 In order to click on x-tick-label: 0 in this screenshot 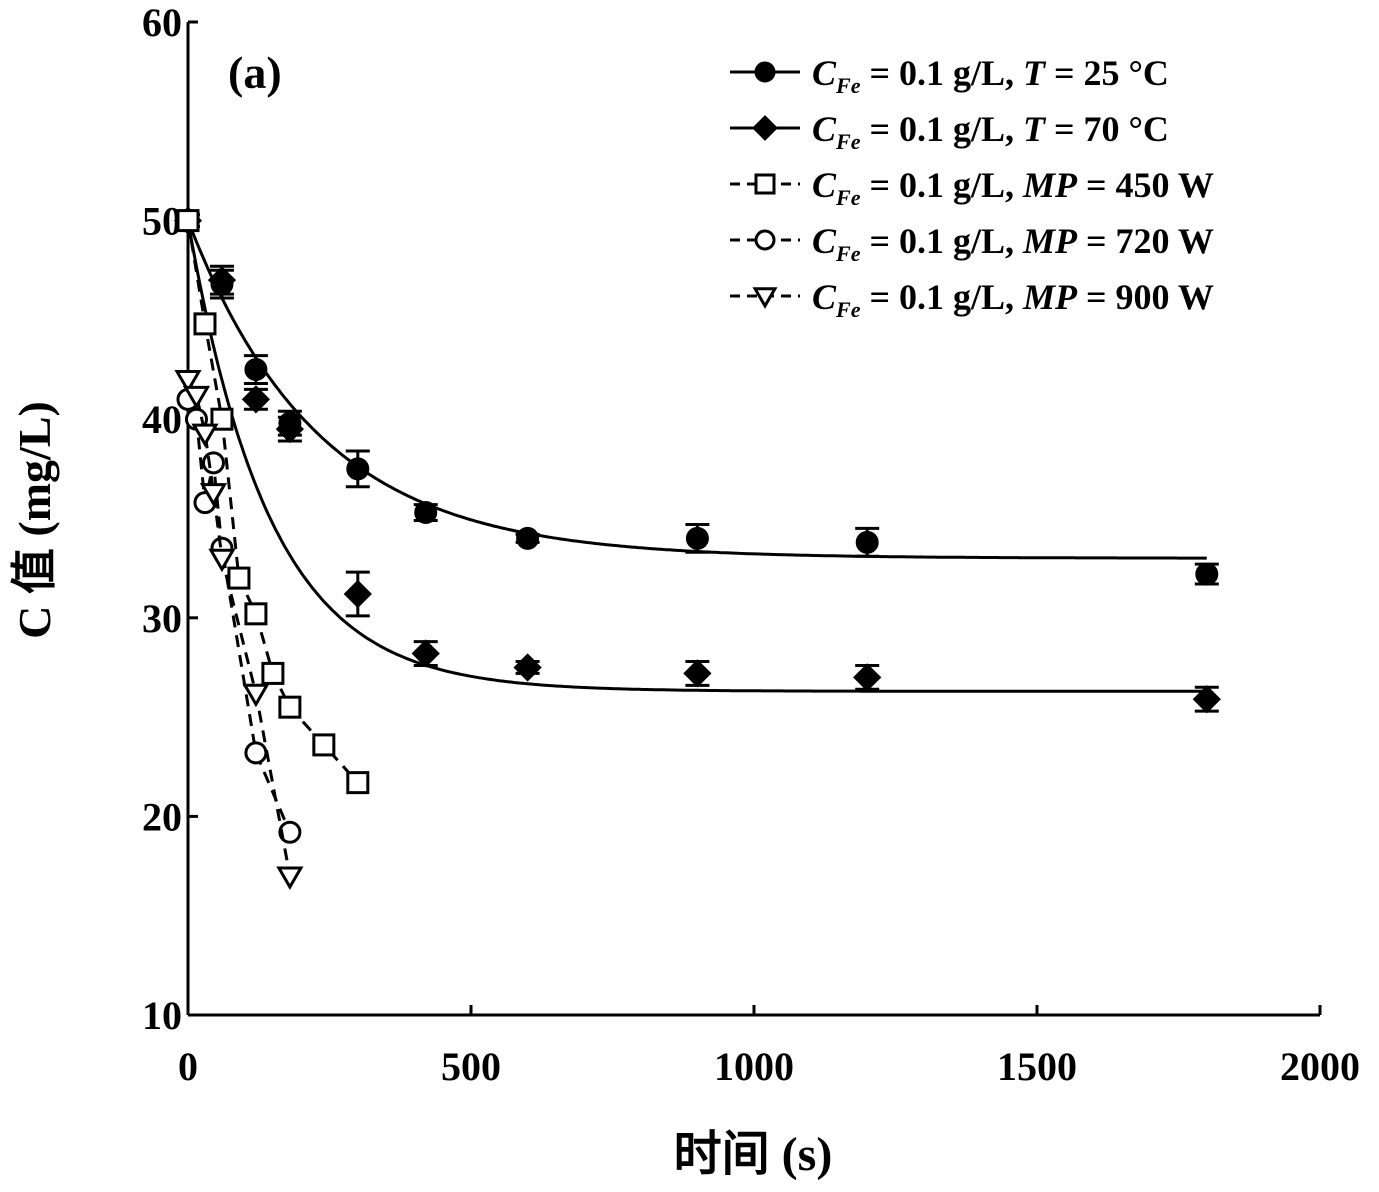, I will do `click(188, 1066)`.